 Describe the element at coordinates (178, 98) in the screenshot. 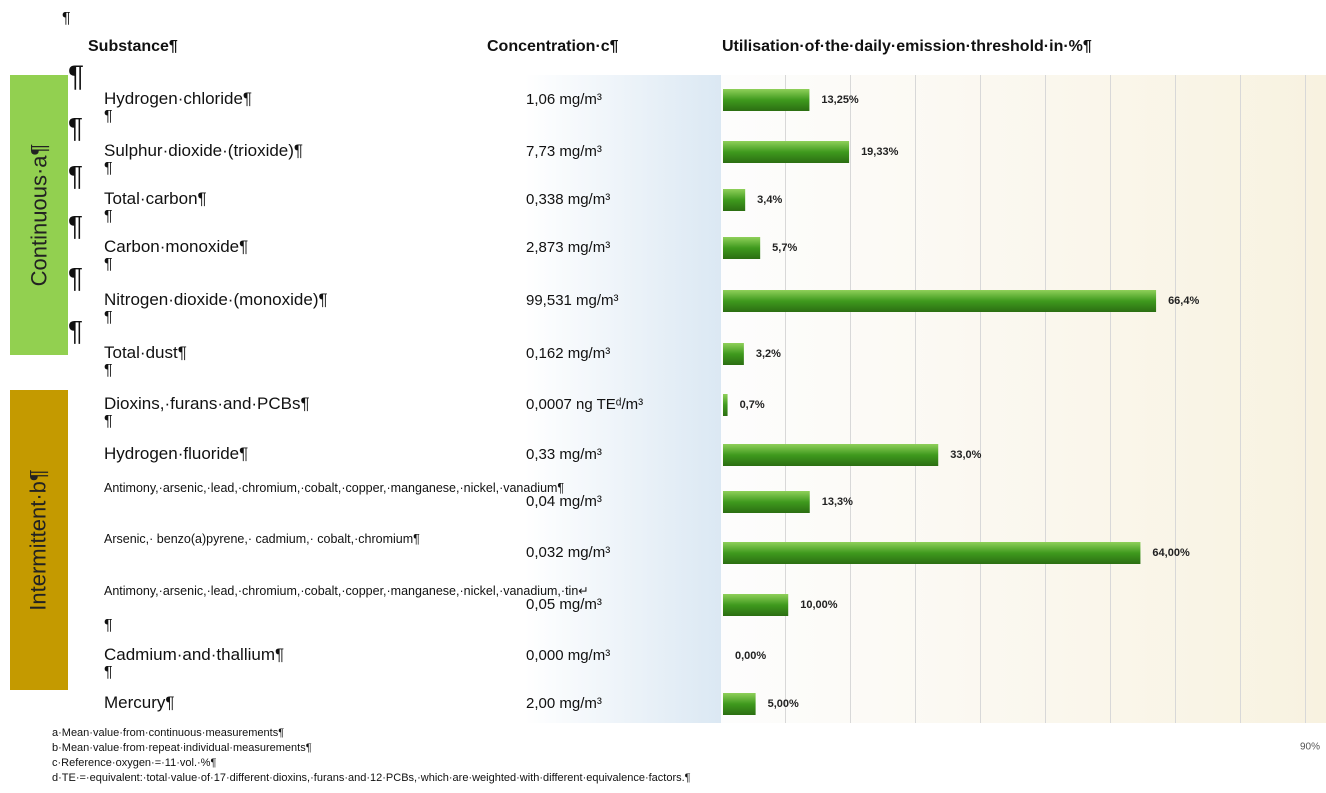

I see `substance: Hydrogen·chloride¶` at that location.